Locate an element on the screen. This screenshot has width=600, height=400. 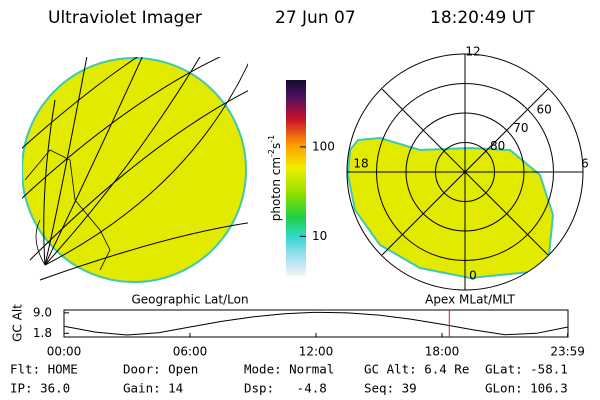
geographic-label: Geographic Lat/Lon is located at coordinates (189, 300).